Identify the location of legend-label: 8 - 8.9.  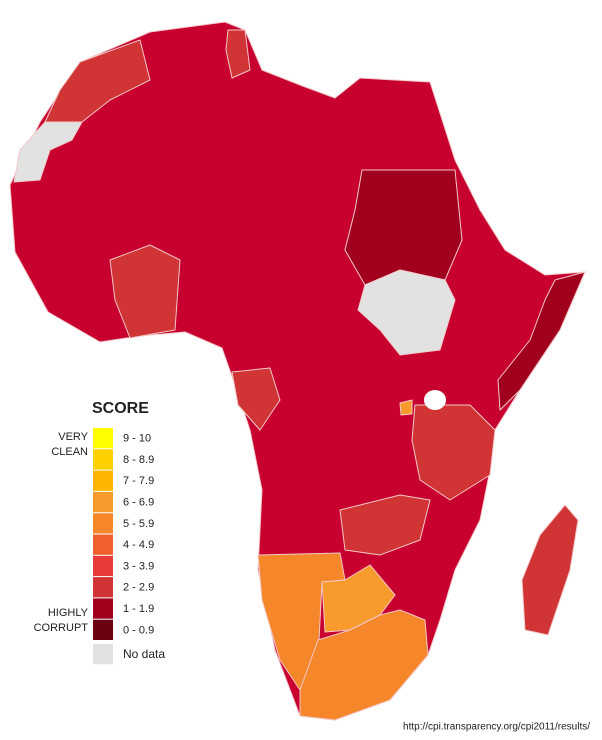
(138, 460).